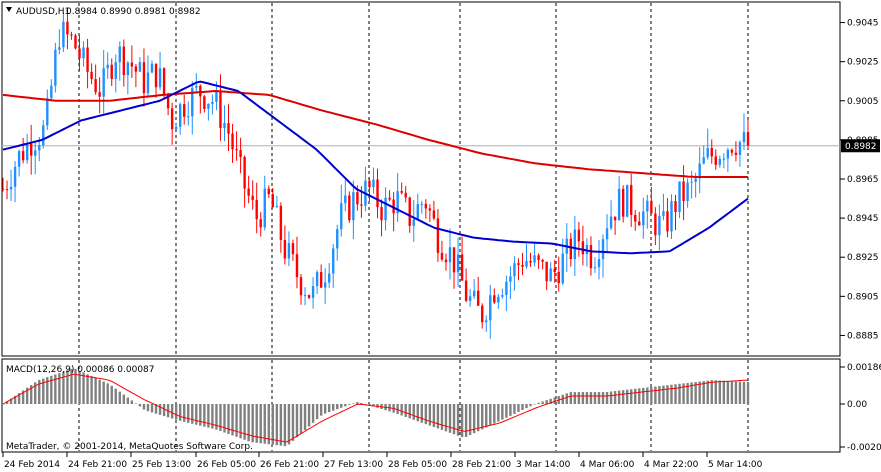 The image size is (881, 472). What do you see at coordinates (481, 465) in the screenshot?
I see `x-tick-label: 28 Feb 21:00` at bounding box center [481, 465].